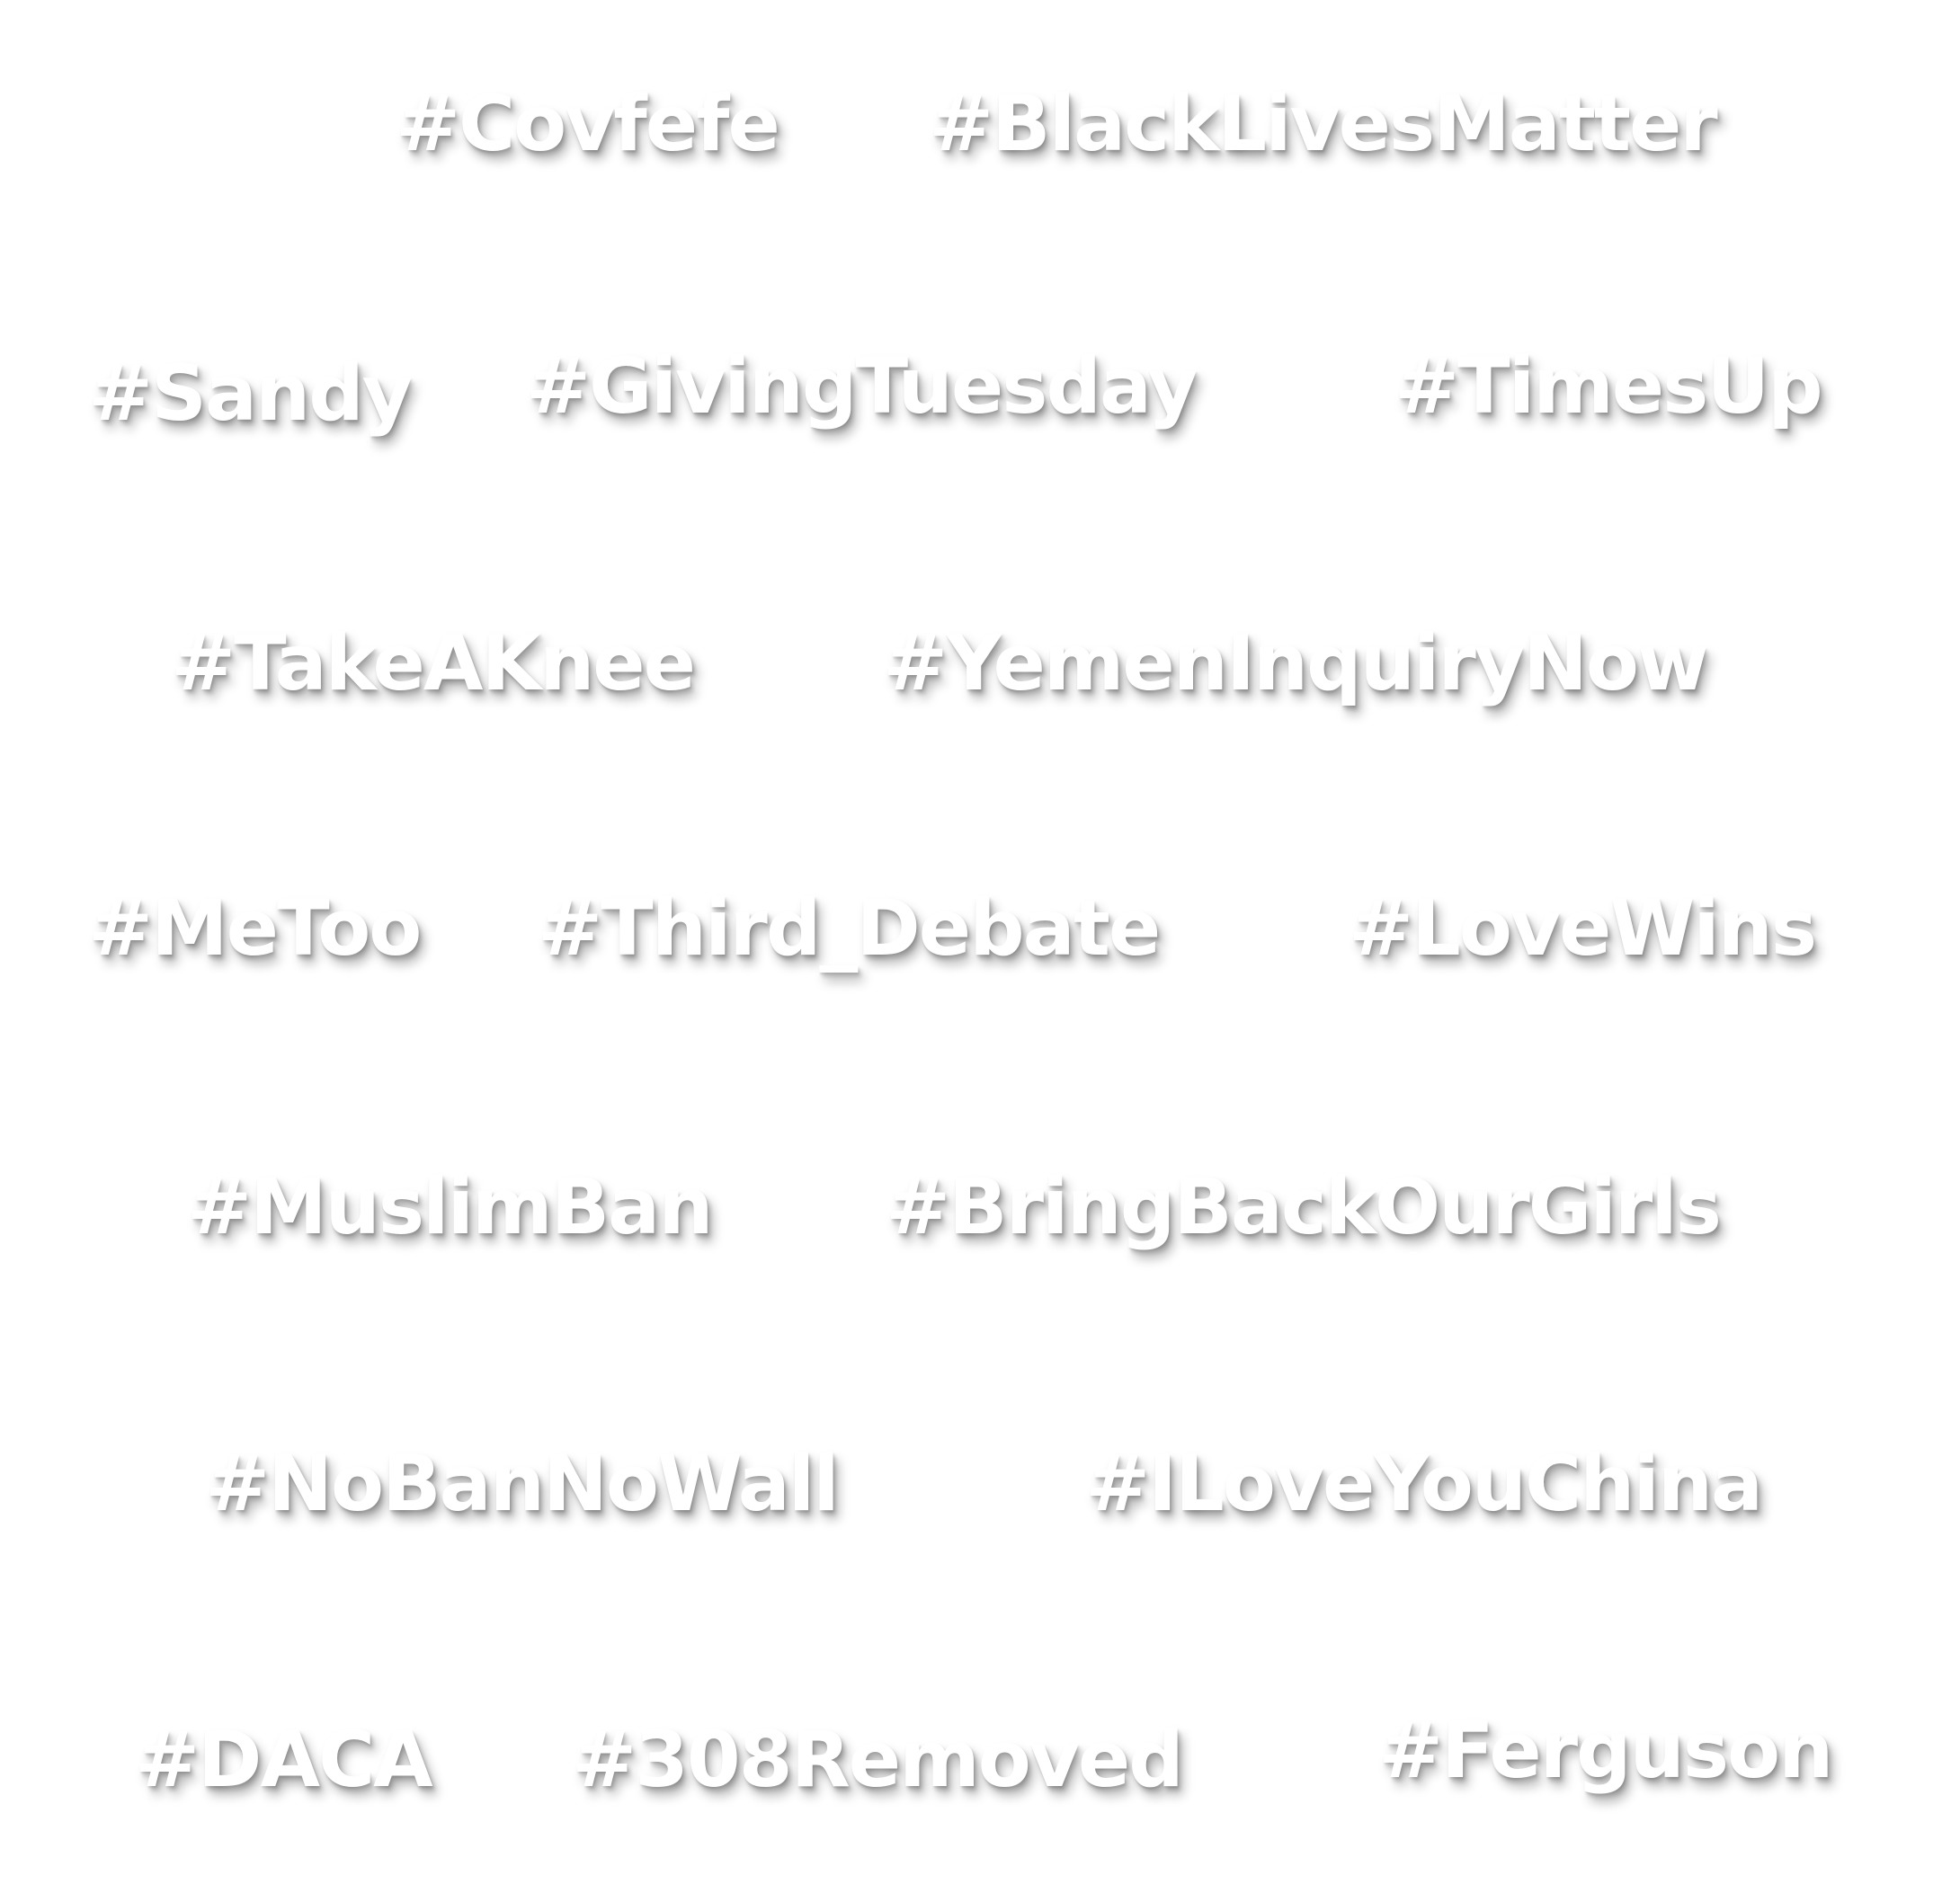 Image resolution: width=1960 pixels, height=1902 pixels. Describe the element at coordinates (849, 929) in the screenshot. I see `hashtag-third-debate: #Third_Debate` at that location.